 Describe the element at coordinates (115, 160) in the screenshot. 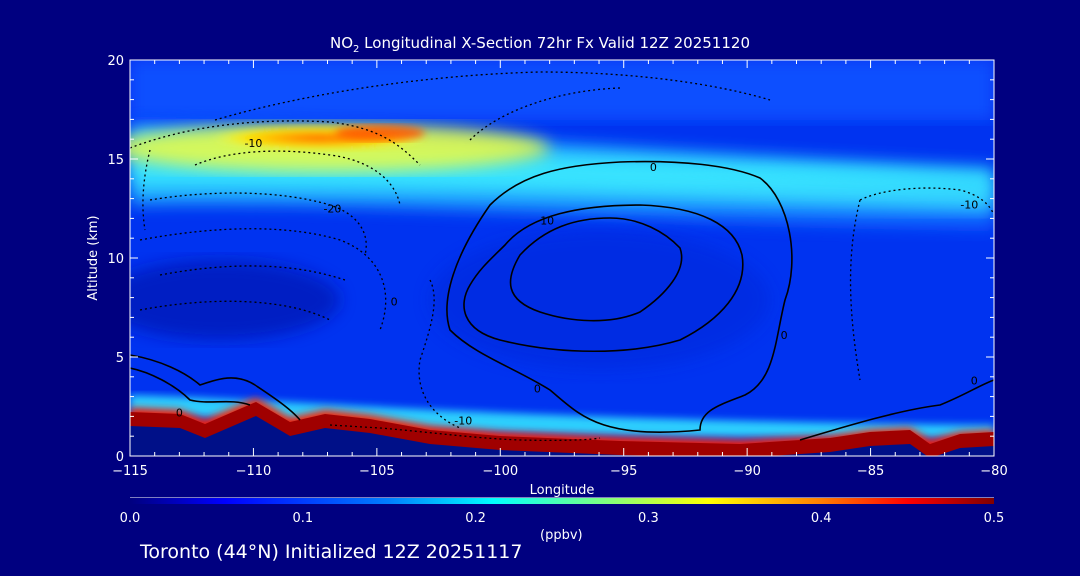

I see `y-tick-label: 15` at that location.